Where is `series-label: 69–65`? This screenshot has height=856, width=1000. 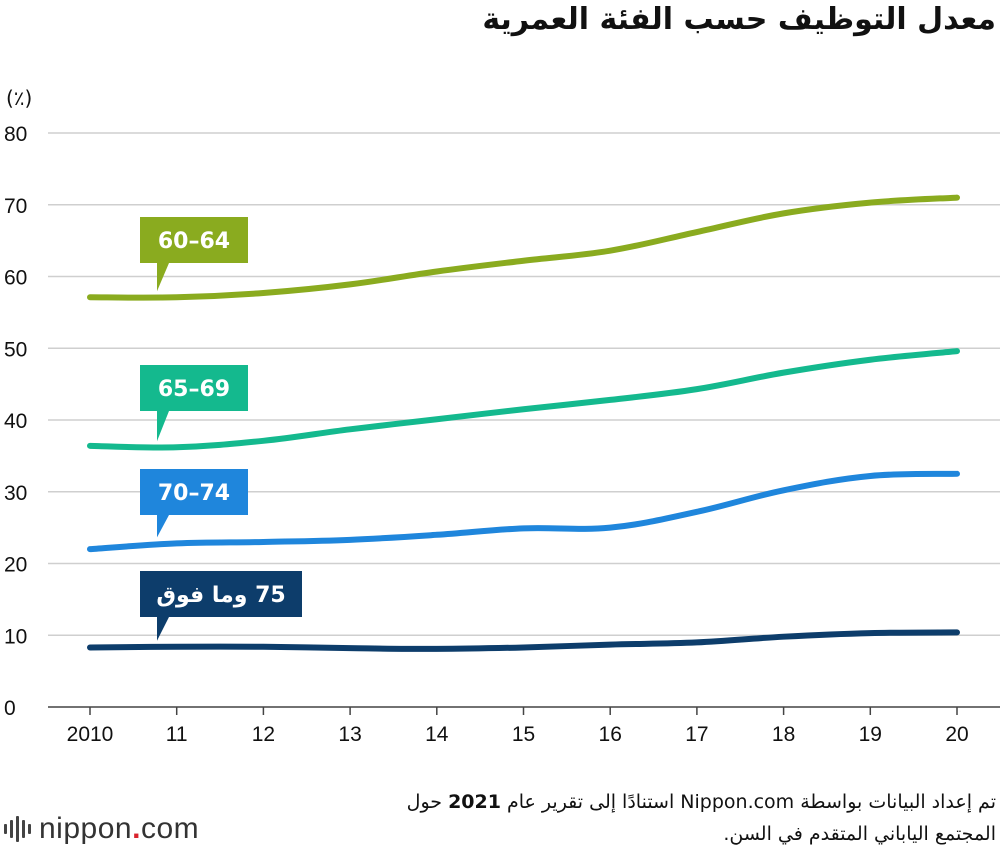
series-label: 69–65 is located at coordinates (194, 389).